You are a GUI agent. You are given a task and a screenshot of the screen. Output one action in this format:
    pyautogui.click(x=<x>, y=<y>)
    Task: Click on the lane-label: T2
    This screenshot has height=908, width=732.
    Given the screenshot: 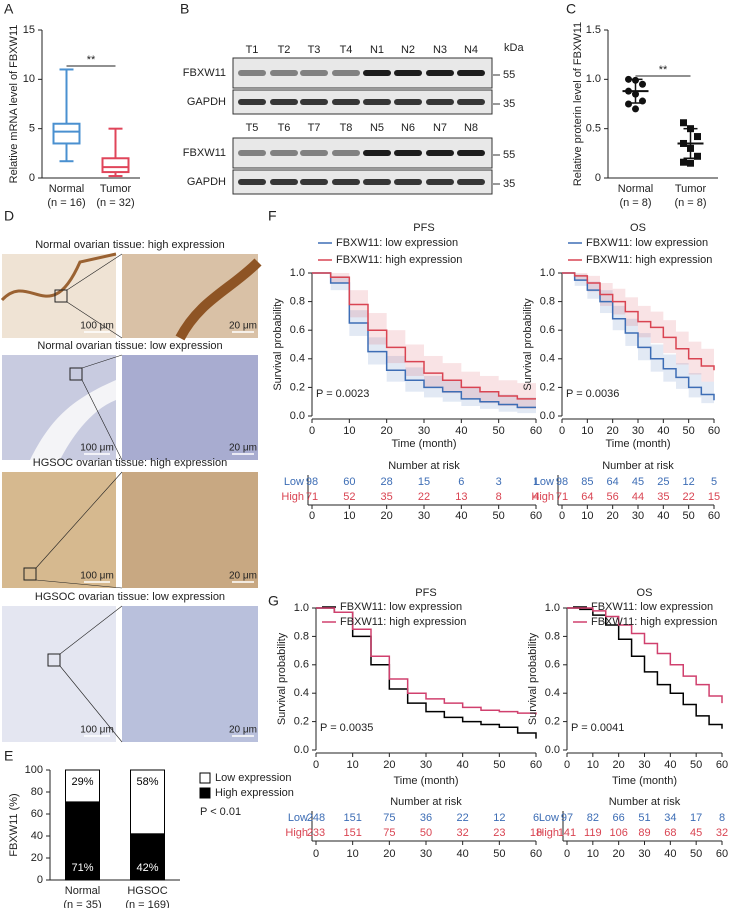 What is the action you would take?
    pyautogui.click(x=284, y=50)
    